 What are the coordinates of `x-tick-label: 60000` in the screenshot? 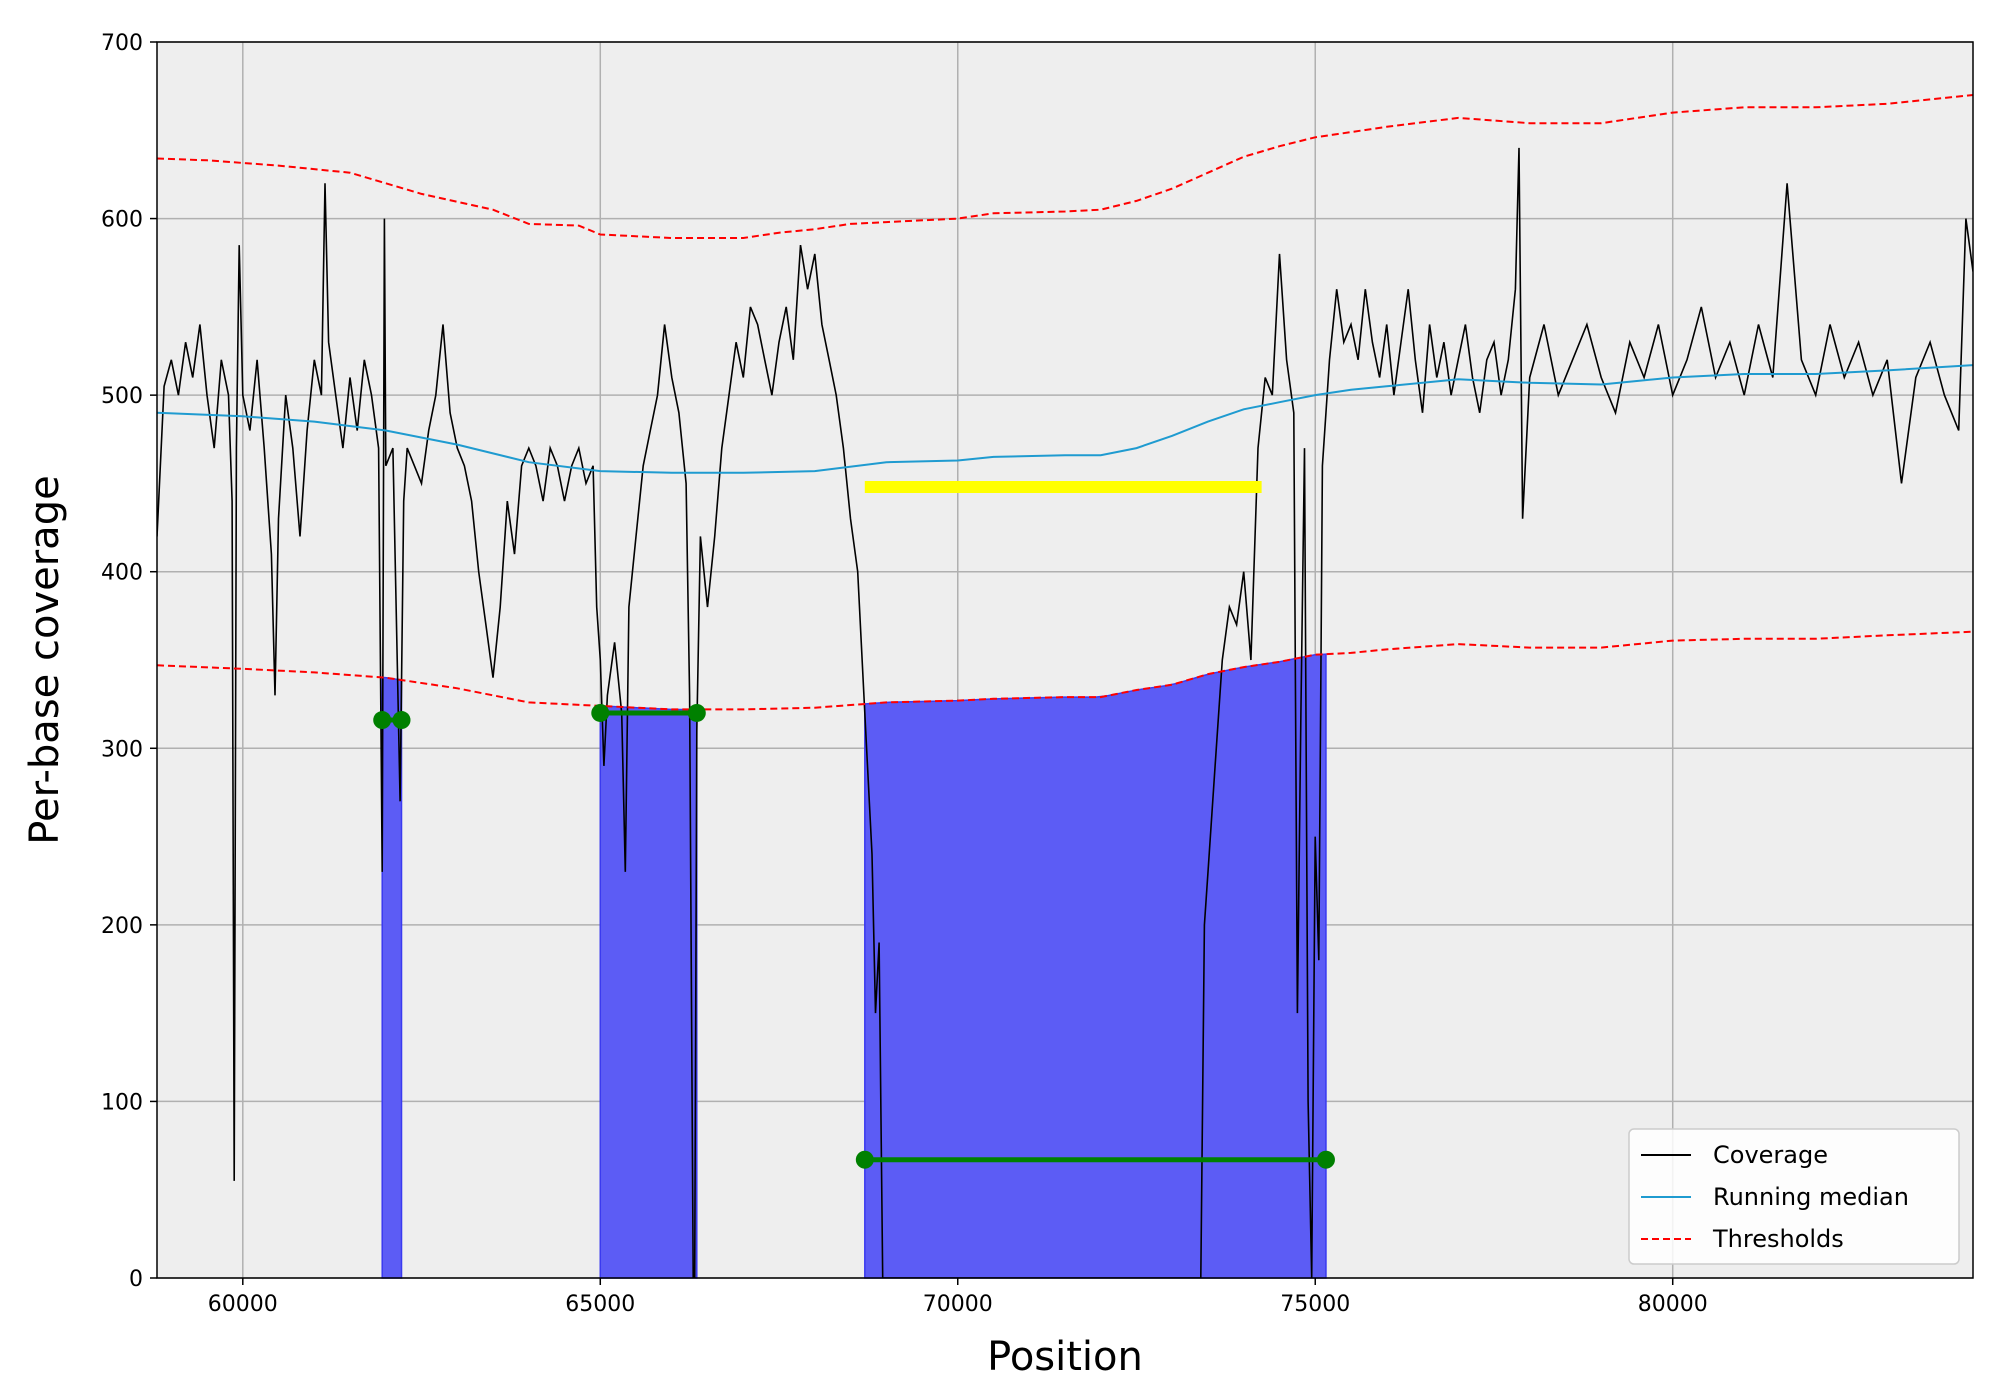 It's located at (243, 1304).